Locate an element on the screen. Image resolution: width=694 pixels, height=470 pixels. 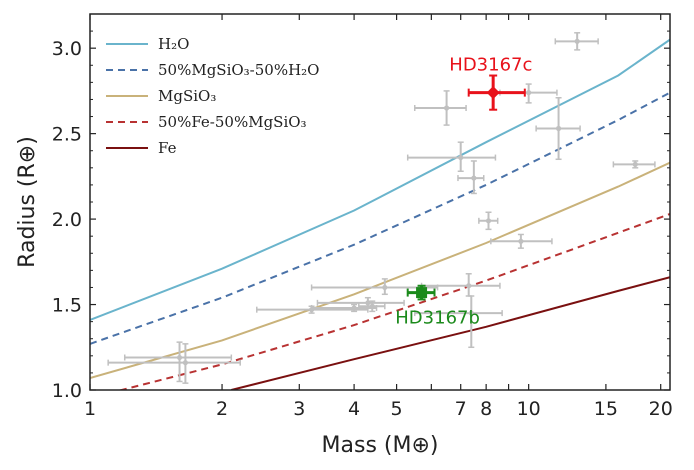
x-tick-label: 7 is located at coordinates (461, 409).